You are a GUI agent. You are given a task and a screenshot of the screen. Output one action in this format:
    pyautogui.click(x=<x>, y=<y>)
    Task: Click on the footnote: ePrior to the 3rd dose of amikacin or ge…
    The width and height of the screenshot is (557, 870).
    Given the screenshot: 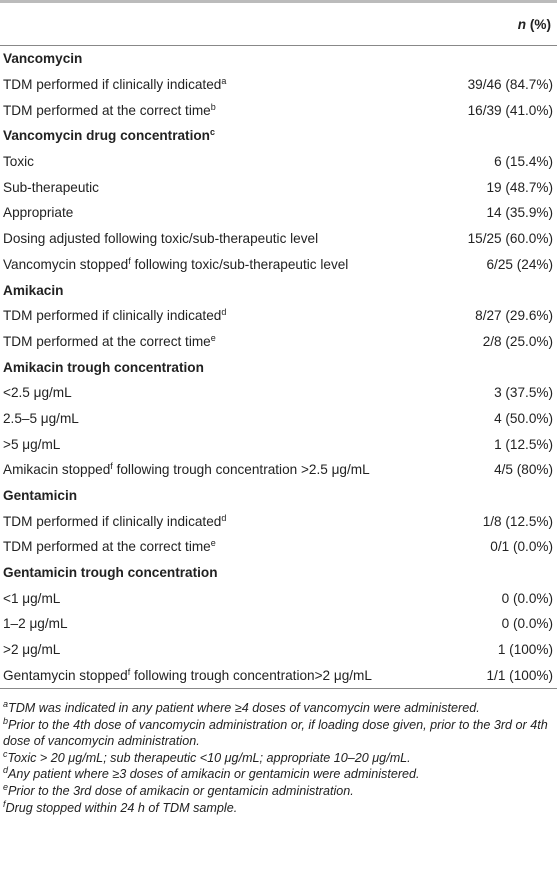 What is the action you would take?
    pyautogui.click(x=277, y=790)
    